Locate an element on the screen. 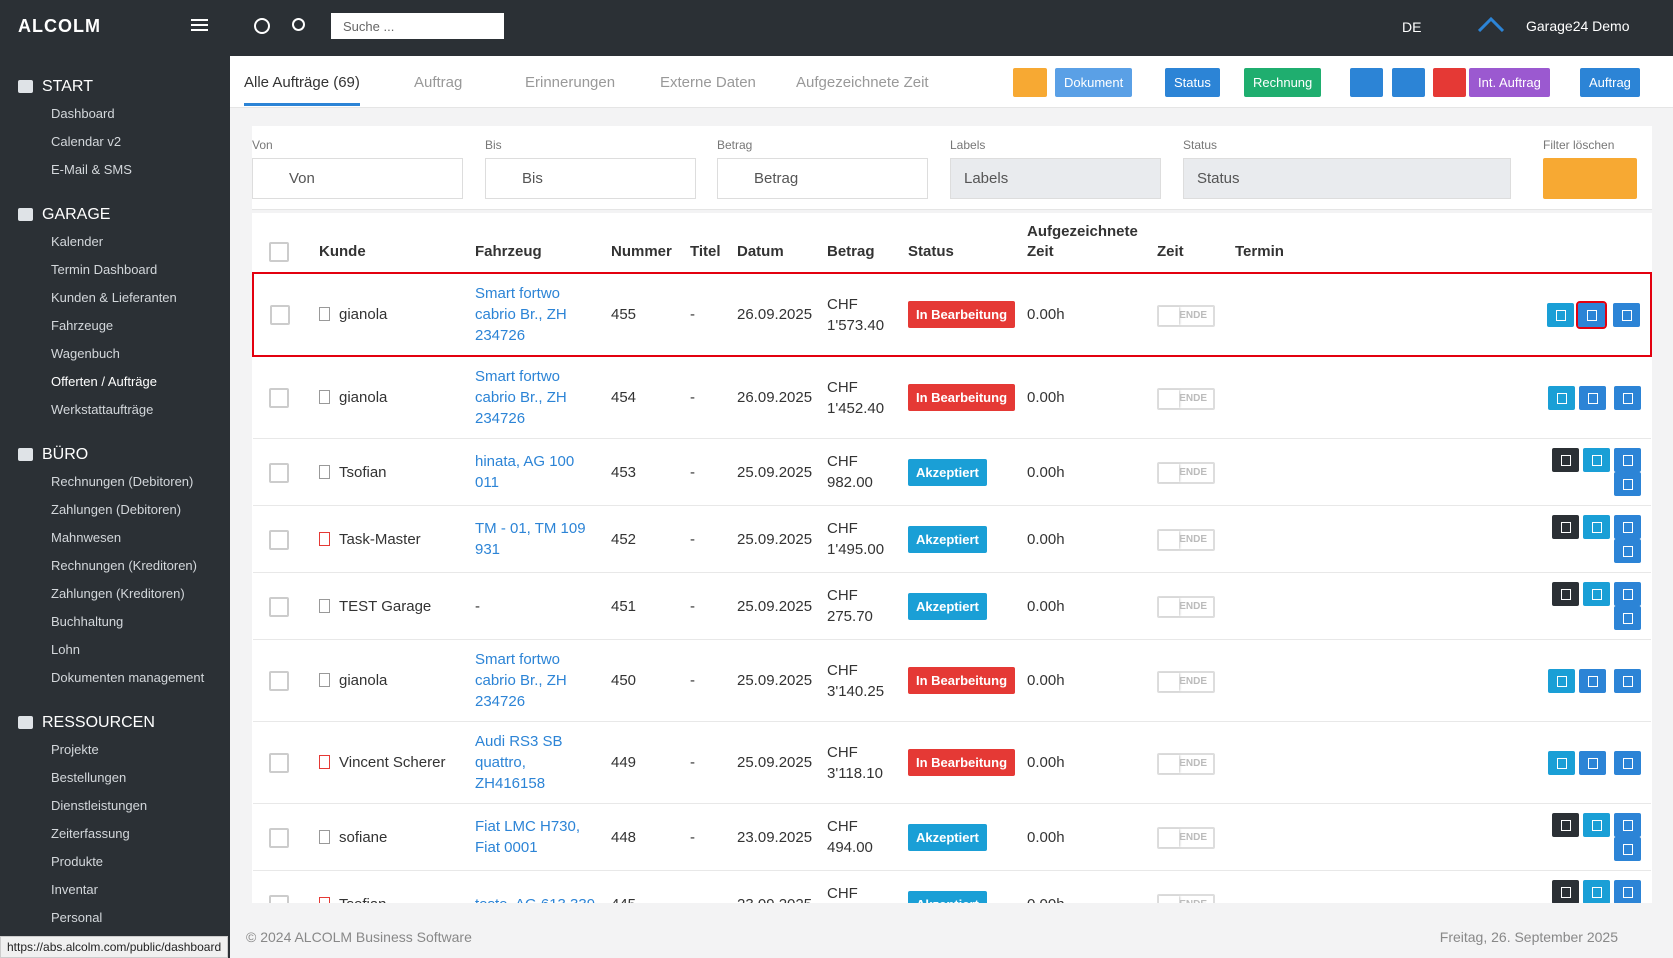 This screenshot has width=1673, height=958. nav-item: Wagenbuch is located at coordinates (115, 354).